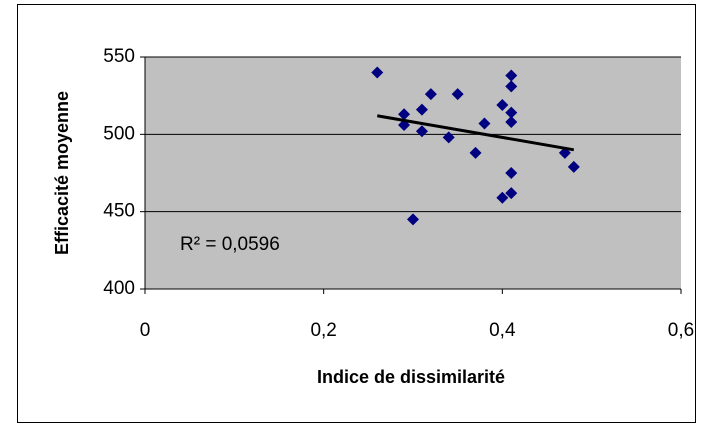 The width and height of the screenshot is (706, 428). I want to click on x-tick-label: 0, so click(145, 330).